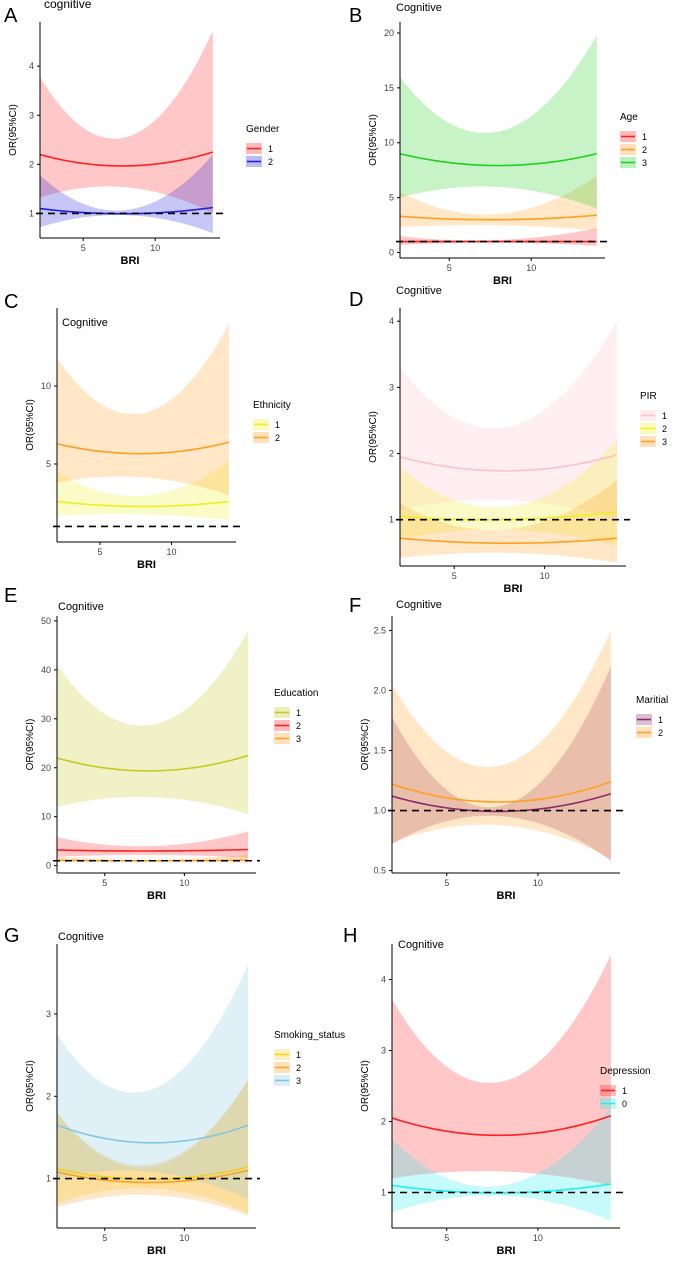 Image resolution: width=685 pixels, height=1262 pixels. I want to click on legend: Age 1 2 3, so click(633, 140).